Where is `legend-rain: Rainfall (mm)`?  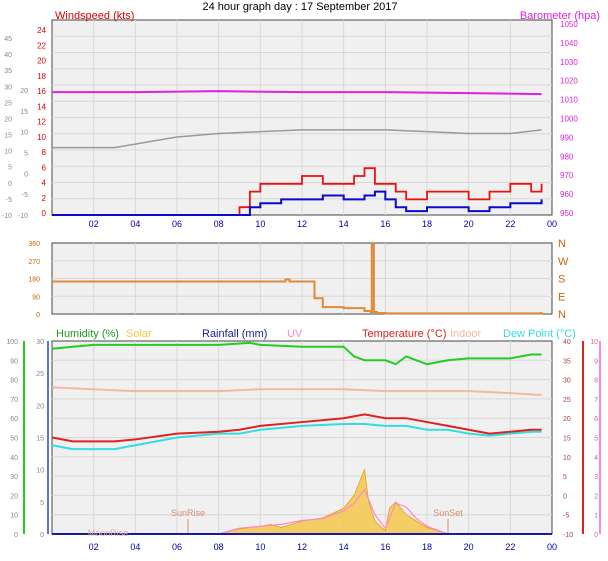 legend-rain: Rainfall (mm) is located at coordinates (234, 334).